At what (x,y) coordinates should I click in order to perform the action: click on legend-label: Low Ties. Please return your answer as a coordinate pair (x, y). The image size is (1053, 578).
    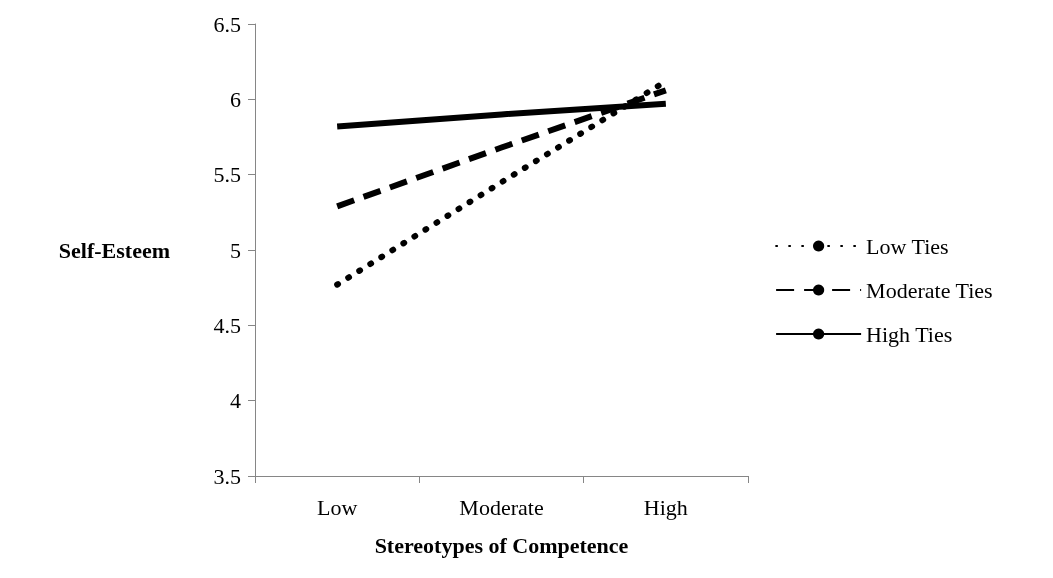
    Looking at the image, I should click on (907, 246).